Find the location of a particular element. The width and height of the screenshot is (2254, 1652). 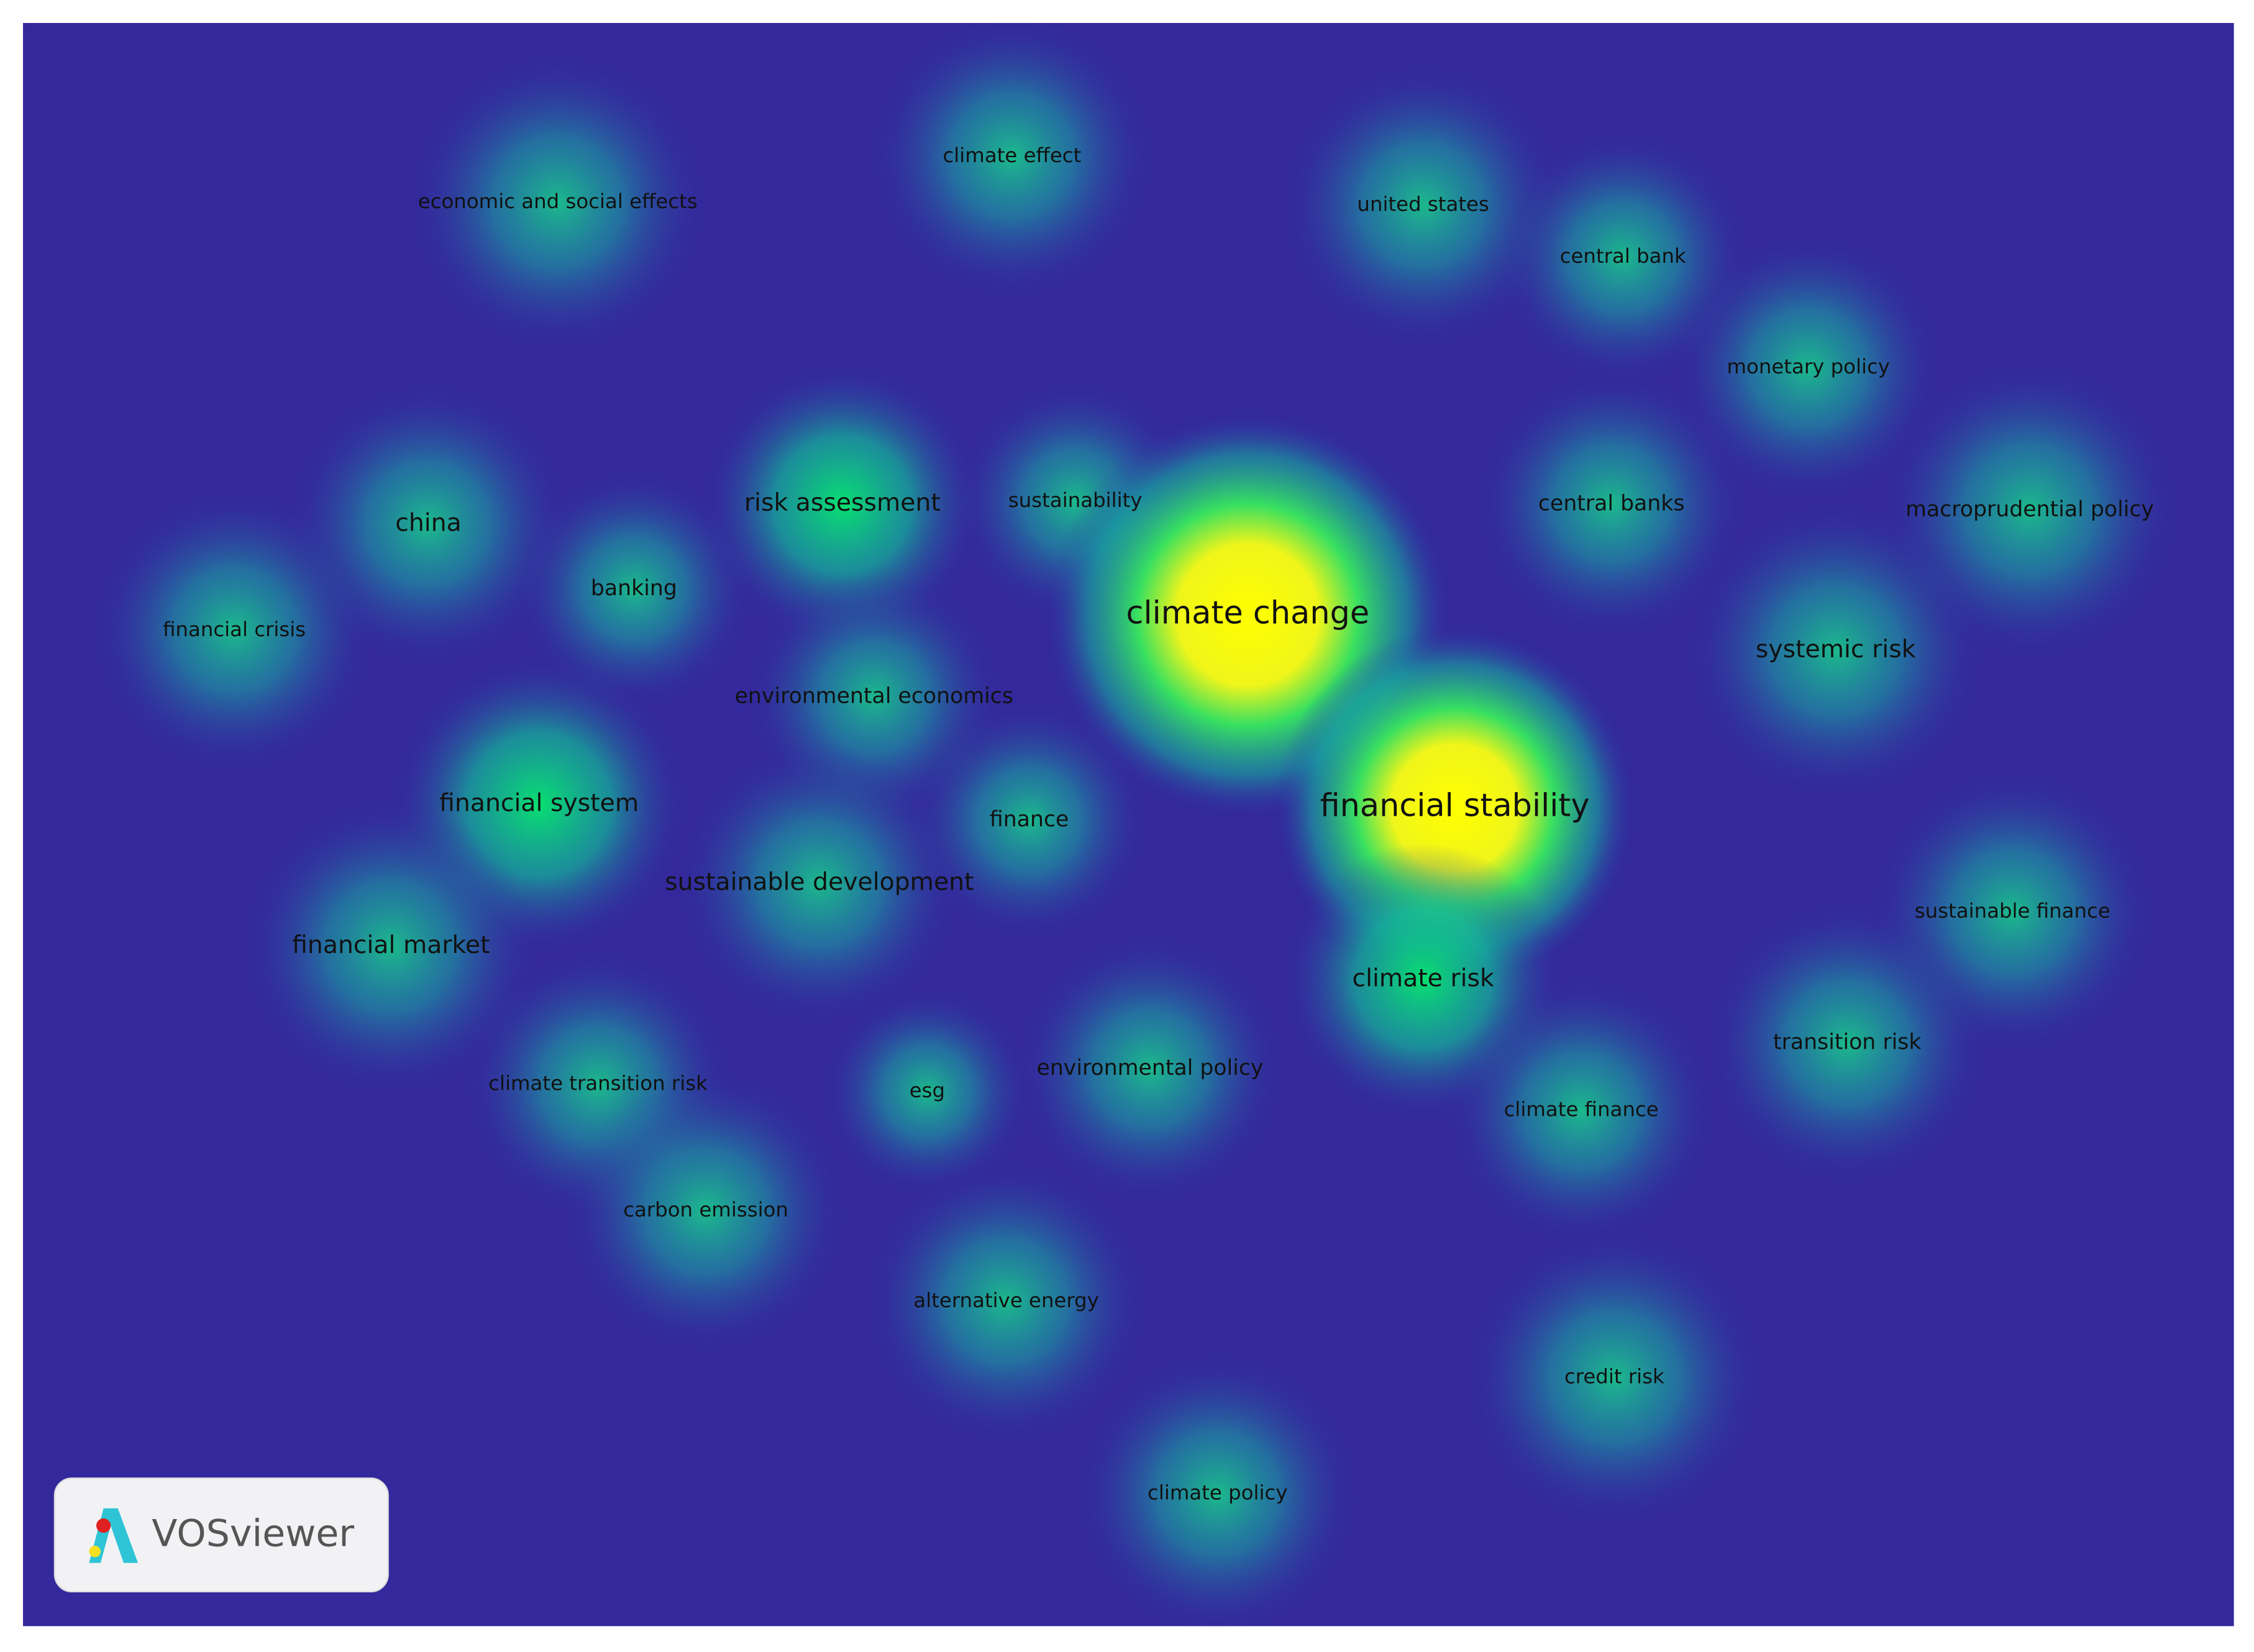

keyword-label: alternative energy is located at coordinates (1006, 1300).